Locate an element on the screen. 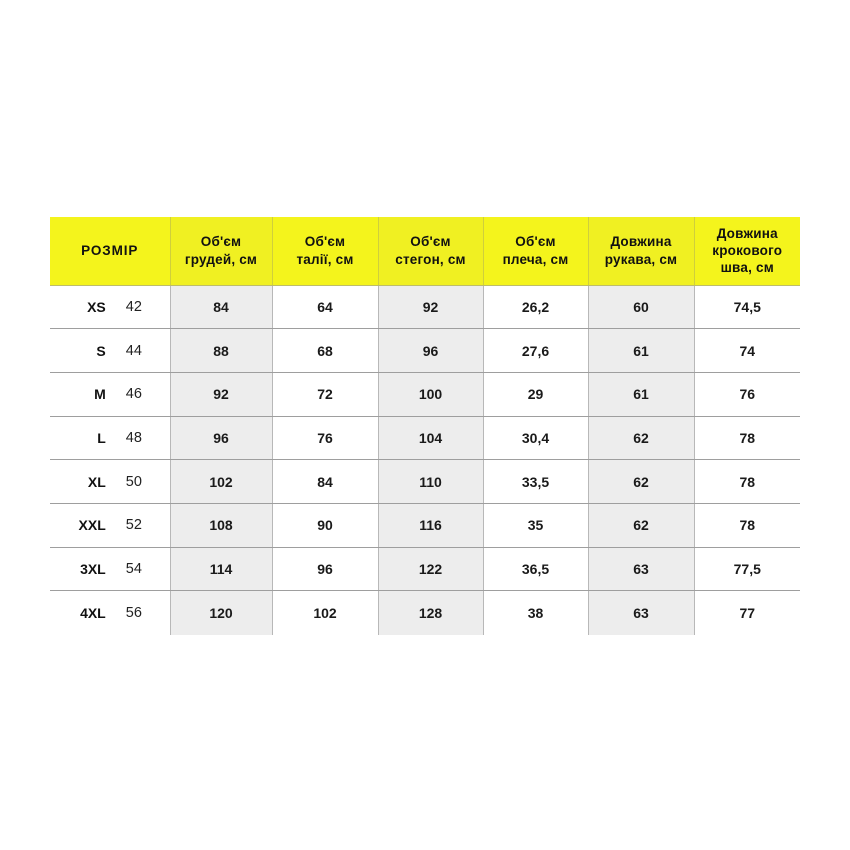 The height and width of the screenshot is (850, 850). cell-shoulder: 35 is located at coordinates (536, 525).